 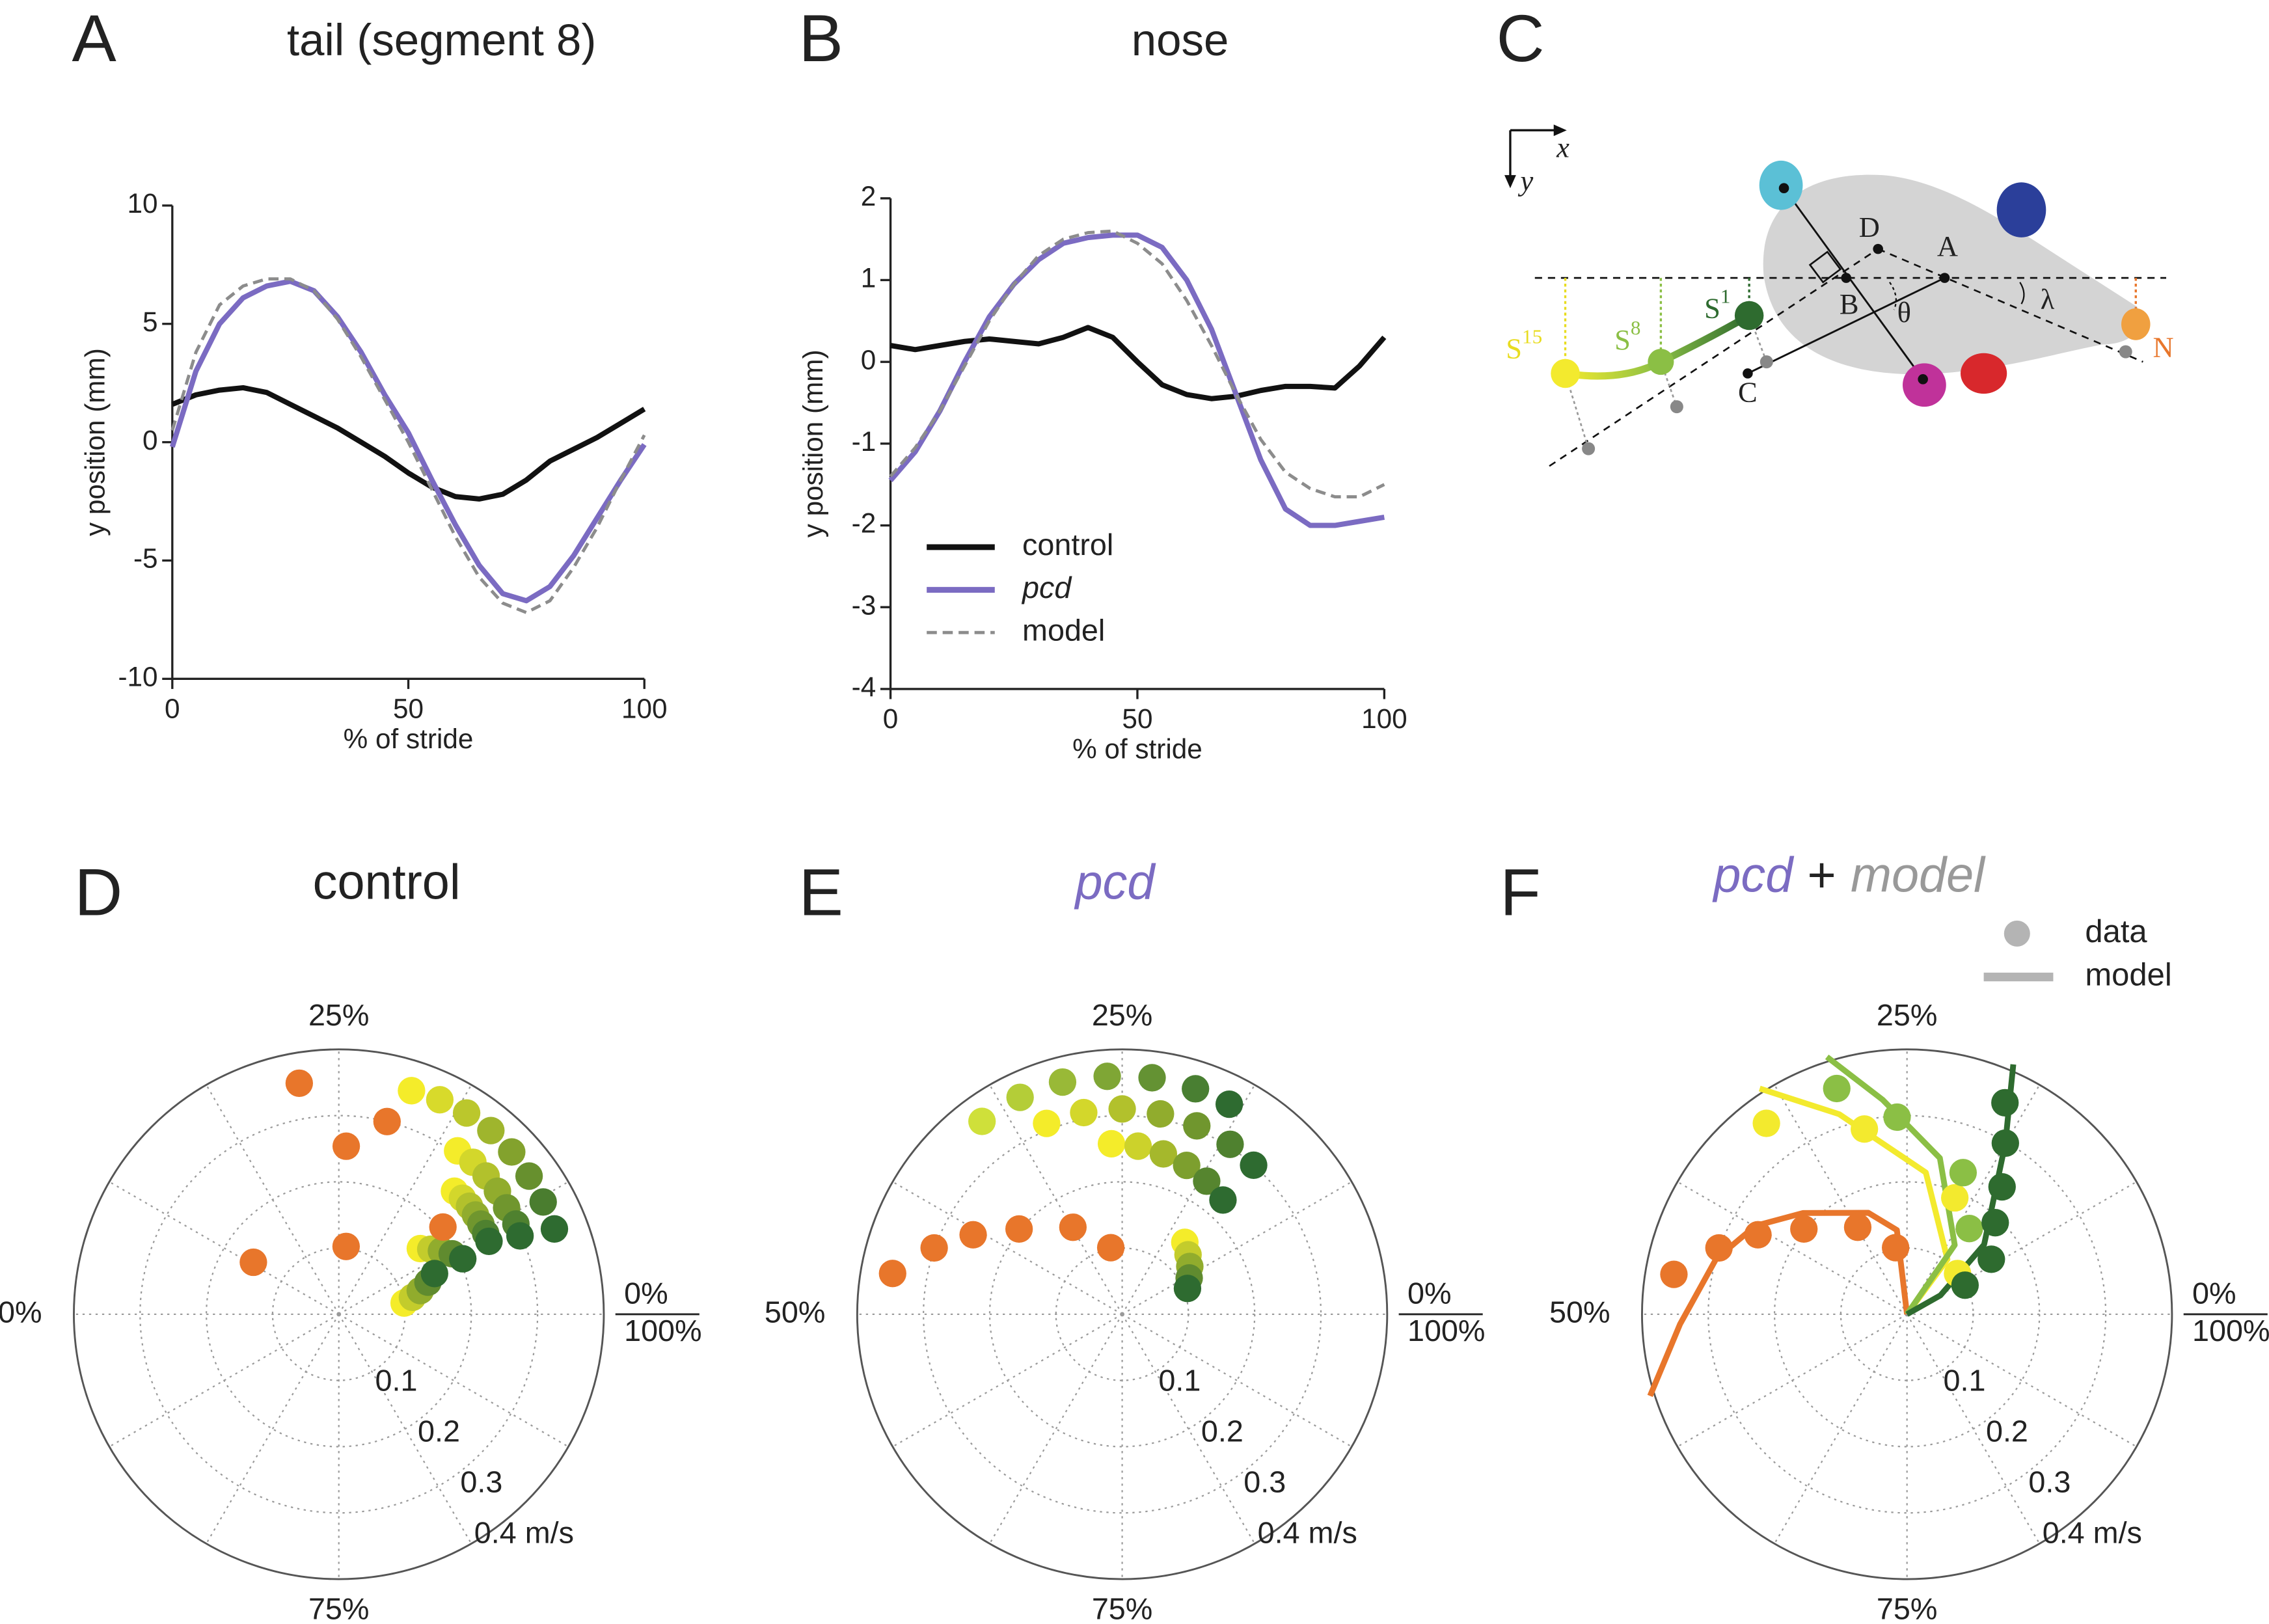 What do you see at coordinates (2136, 324) in the screenshot?
I see `nose-point` at bounding box center [2136, 324].